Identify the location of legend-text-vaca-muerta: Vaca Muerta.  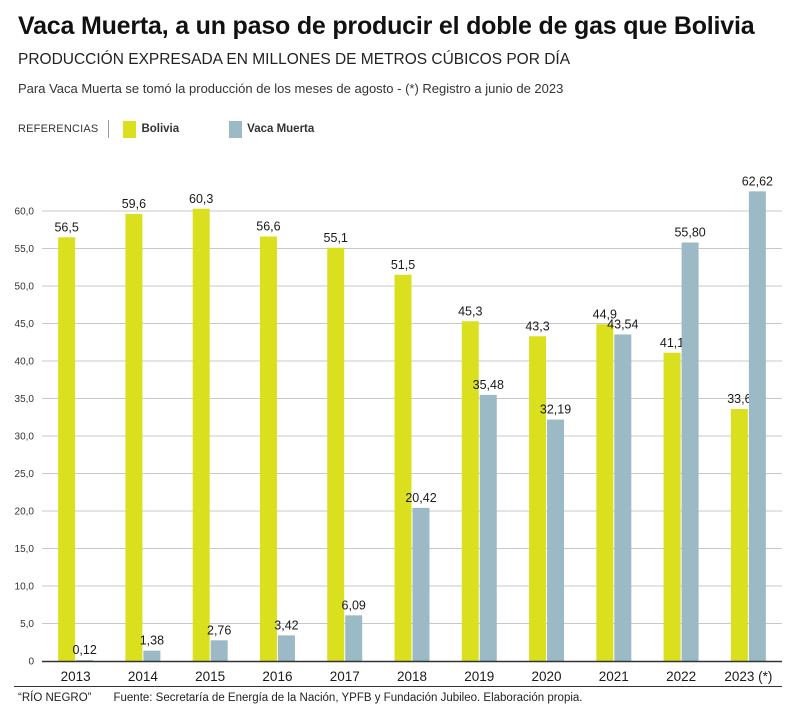
(281, 129).